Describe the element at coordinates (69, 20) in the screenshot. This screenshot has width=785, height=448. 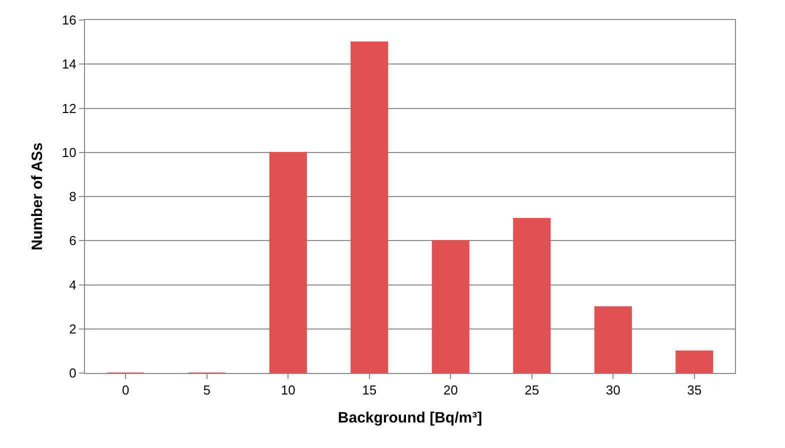
I see `y-tick-label: 16` at that location.